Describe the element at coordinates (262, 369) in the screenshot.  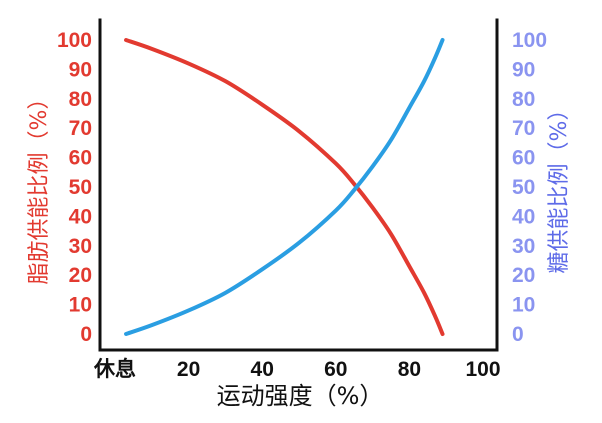
I see `x-tick-label: 40` at that location.